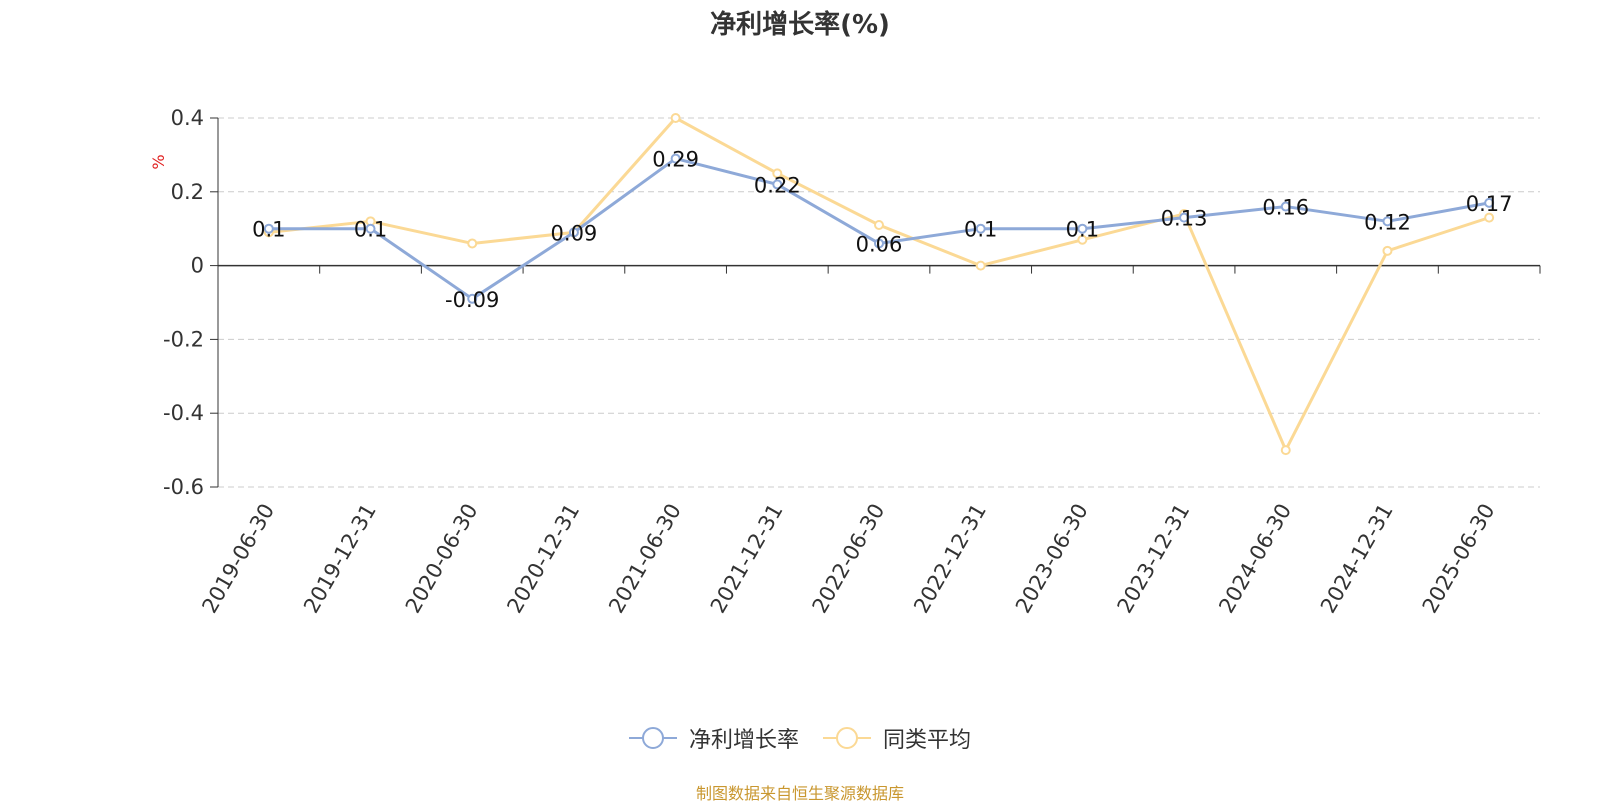 The image size is (1600, 804). Describe the element at coordinates (927, 740) in the screenshot. I see `legend-label-peer-average: 同类平均` at that location.